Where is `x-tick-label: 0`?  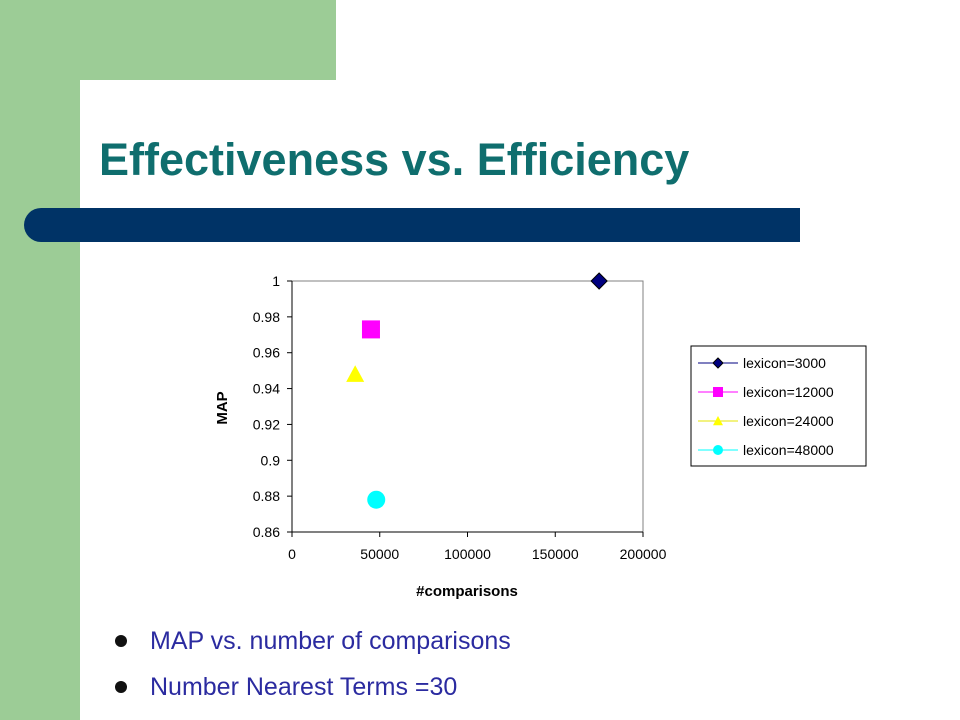
x-tick-label: 0 is located at coordinates (292, 554).